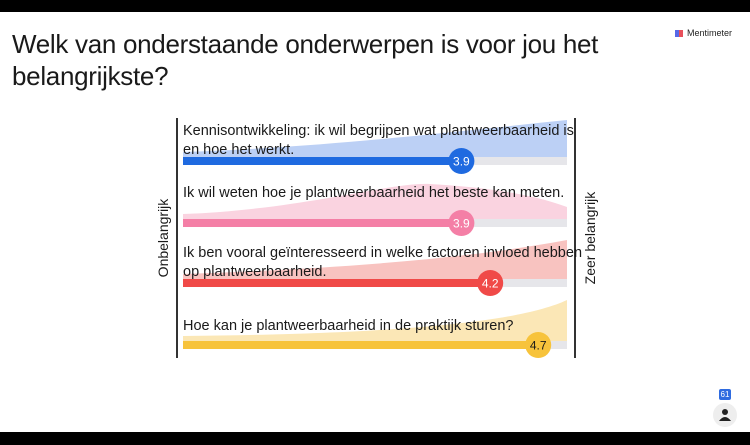 The height and width of the screenshot is (445, 750). I want to click on mentimeter-logo: Mentimeter, so click(703, 33).